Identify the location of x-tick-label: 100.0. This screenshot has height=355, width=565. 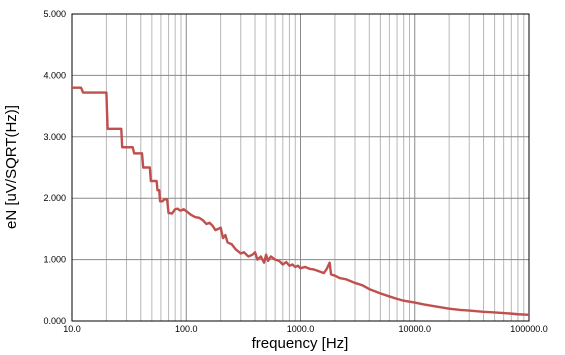
(186, 329).